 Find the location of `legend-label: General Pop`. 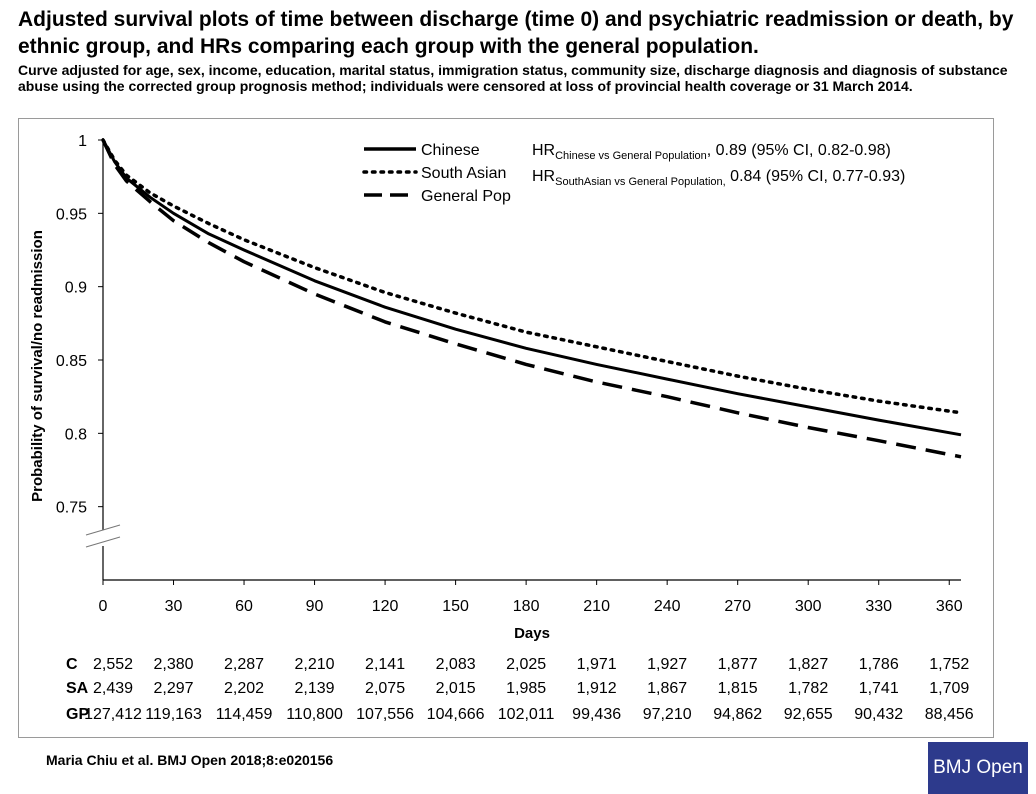

legend-label: General Pop is located at coordinates (466, 196).